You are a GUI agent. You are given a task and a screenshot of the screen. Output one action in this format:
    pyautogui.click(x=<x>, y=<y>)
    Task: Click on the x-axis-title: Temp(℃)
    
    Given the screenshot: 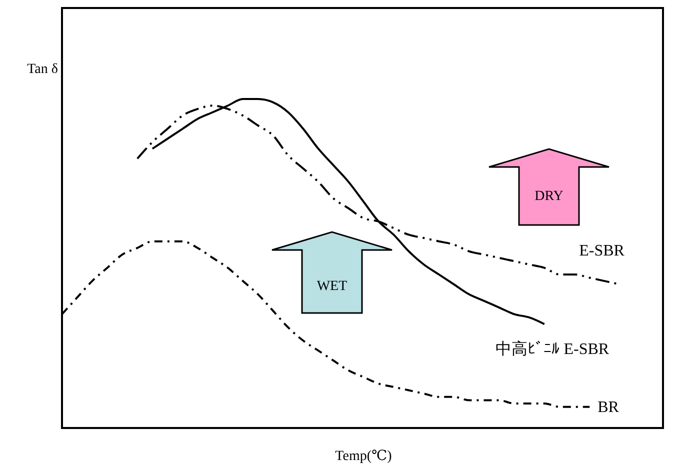 What is the action you would take?
    pyautogui.click(x=363, y=456)
    